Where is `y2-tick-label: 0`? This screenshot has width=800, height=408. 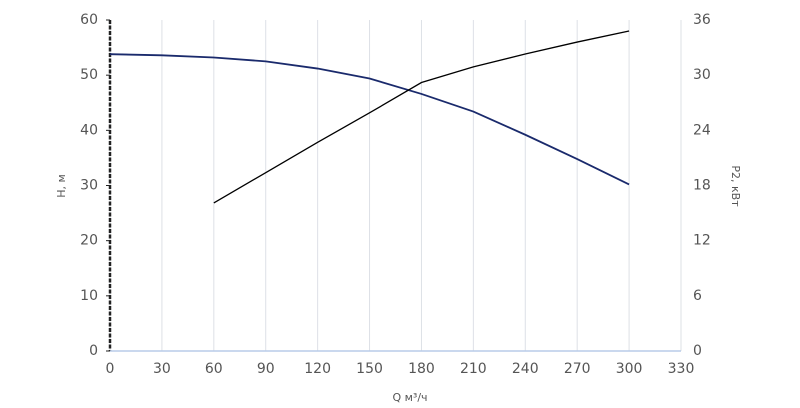
y2-tick-label: 0 is located at coordinates (697, 351).